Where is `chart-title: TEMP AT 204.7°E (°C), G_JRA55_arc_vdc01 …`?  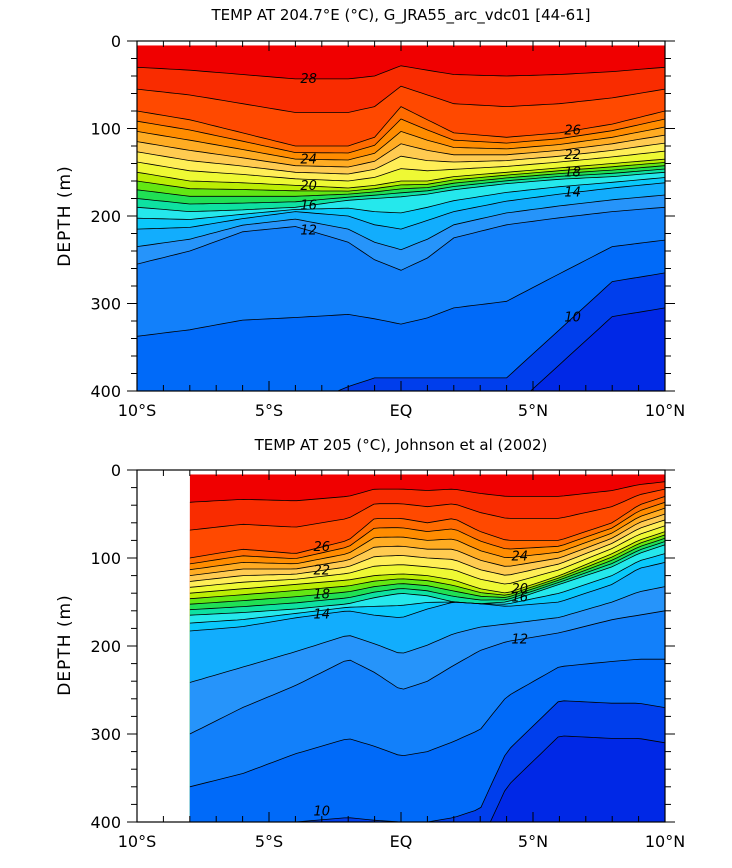 chart-title: TEMP AT 204.7°E (°C), G_JRA55_arc_vdc01 … is located at coordinates (400, 15).